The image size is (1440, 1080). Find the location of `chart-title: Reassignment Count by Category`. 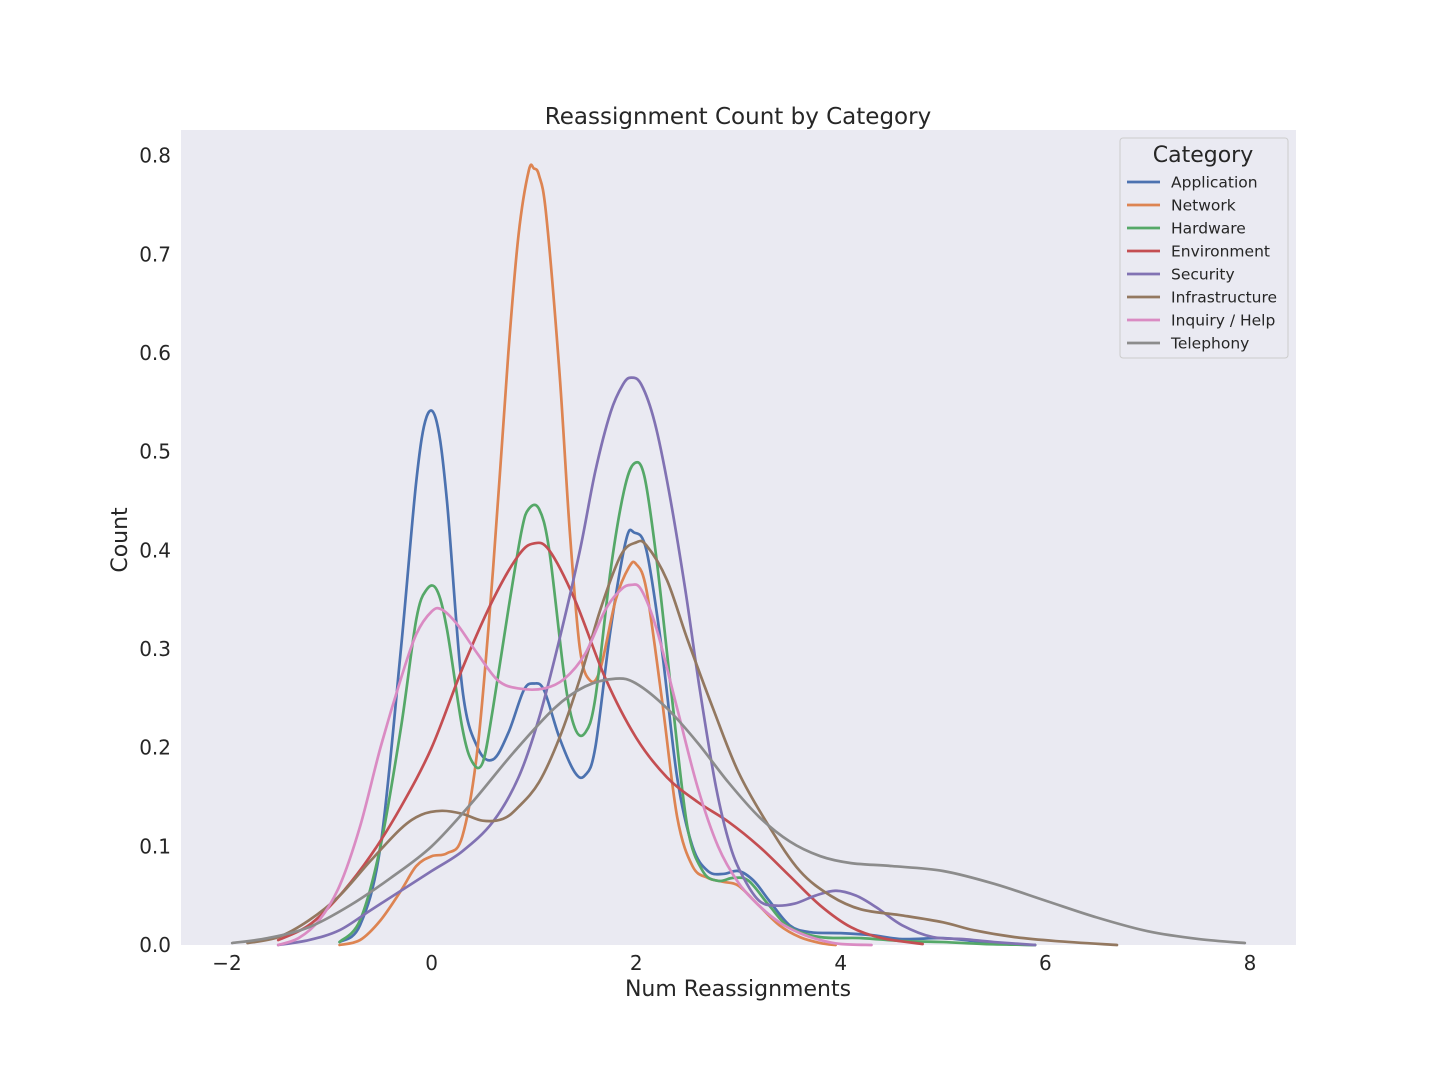

chart-title: Reassignment Count by Category is located at coordinates (738, 117).